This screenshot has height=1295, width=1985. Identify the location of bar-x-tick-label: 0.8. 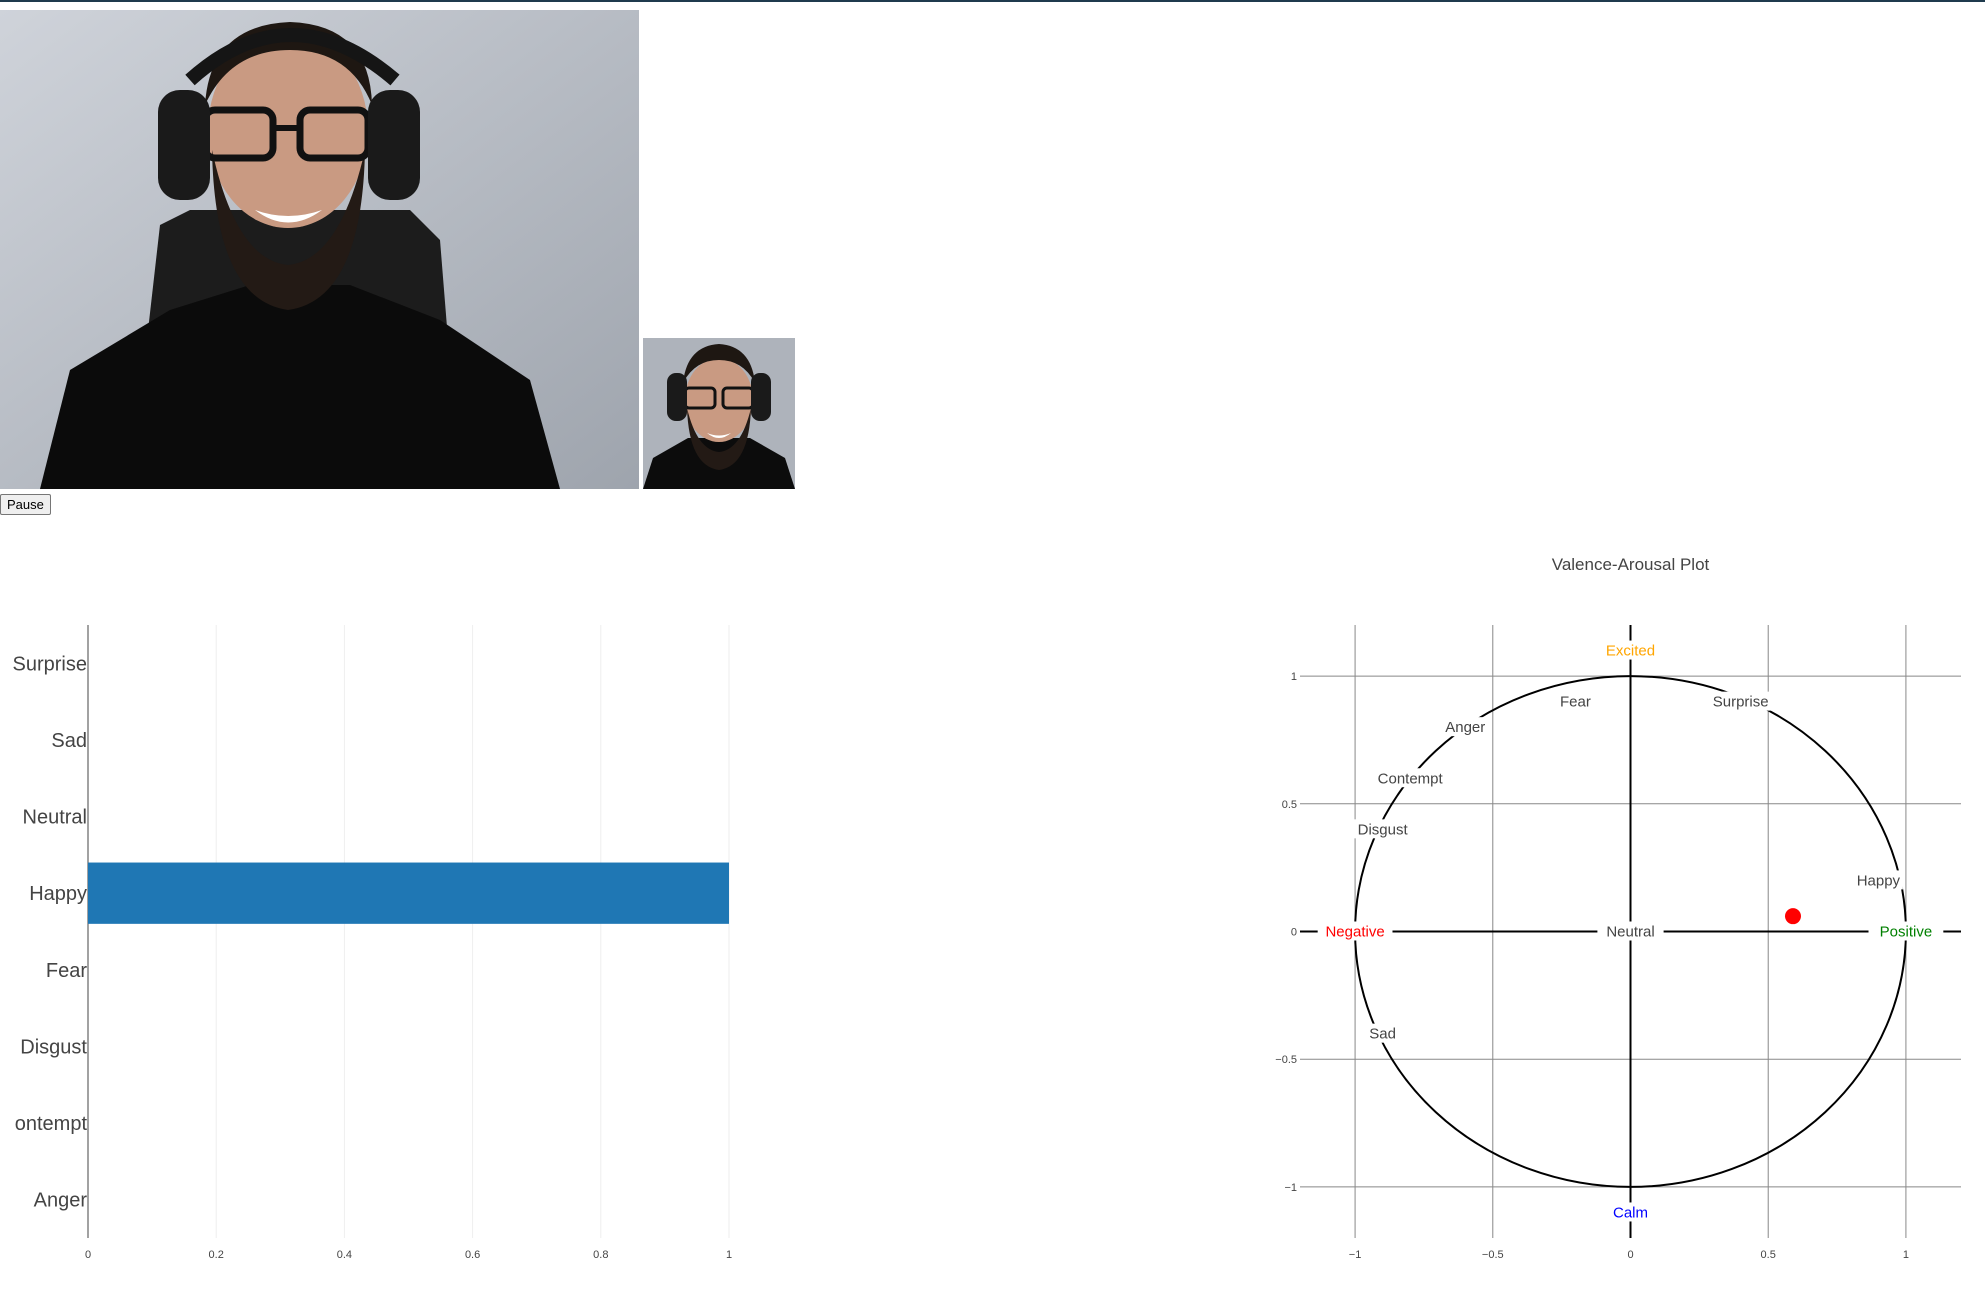
(600, 1255).